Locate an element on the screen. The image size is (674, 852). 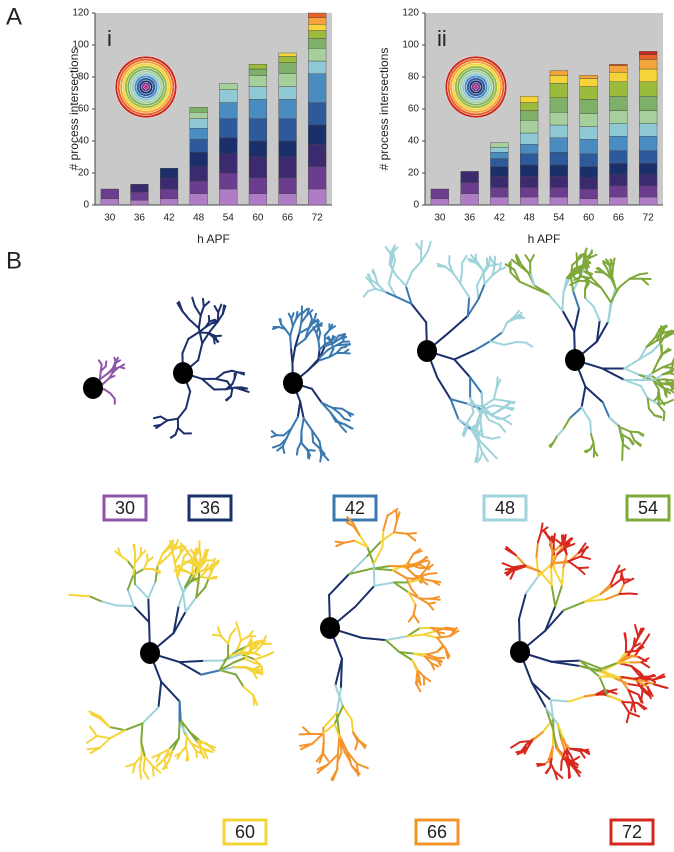
stage-box is located at coordinates (245, 832).